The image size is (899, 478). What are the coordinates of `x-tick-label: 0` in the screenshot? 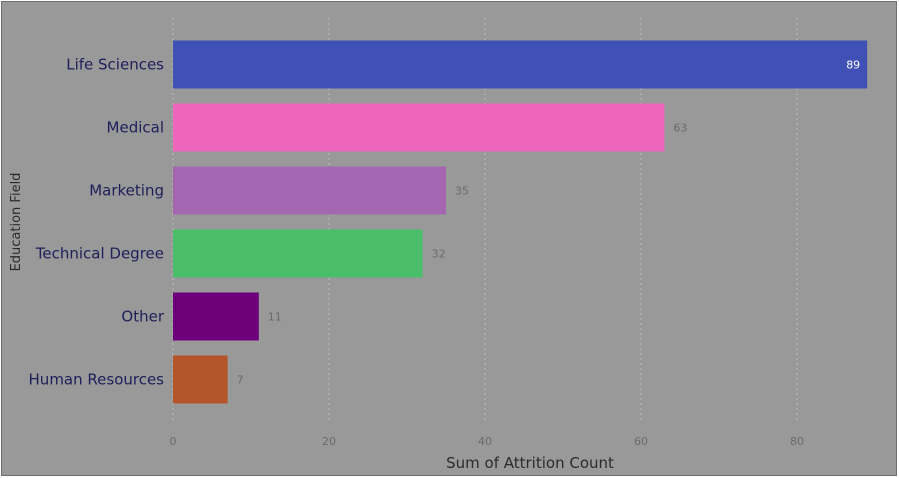 It's located at (173, 441).